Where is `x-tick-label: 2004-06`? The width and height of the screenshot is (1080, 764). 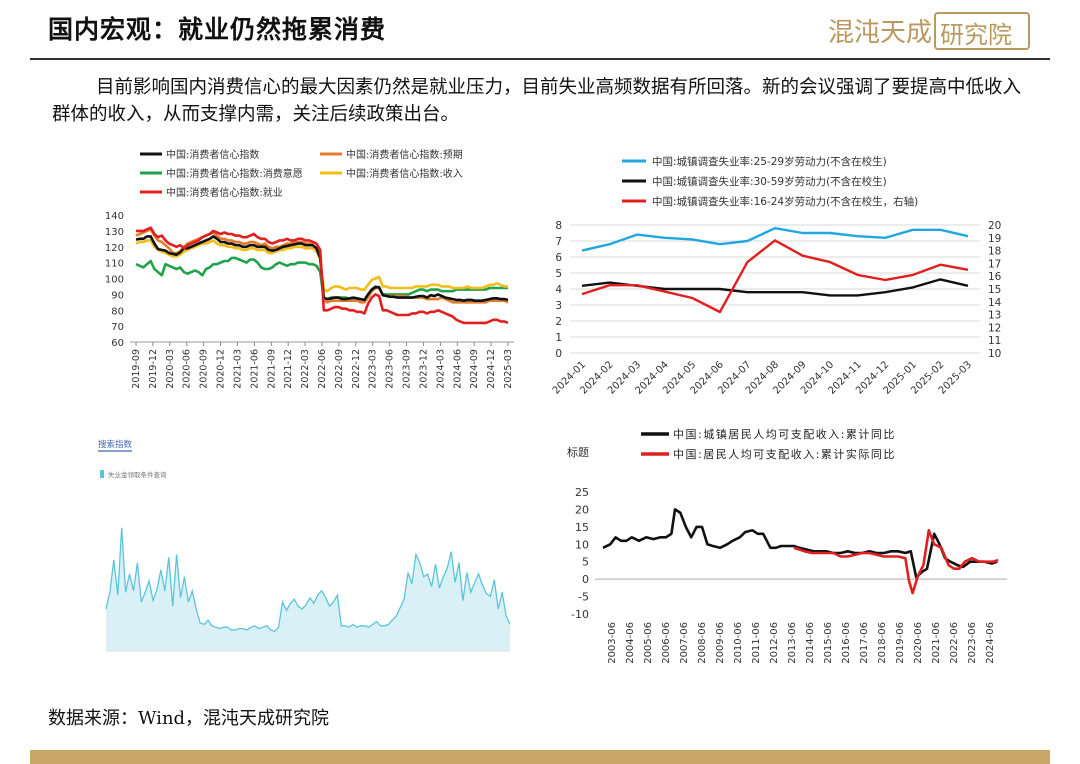
x-tick-label: 2004-06 is located at coordinates (630, 643).